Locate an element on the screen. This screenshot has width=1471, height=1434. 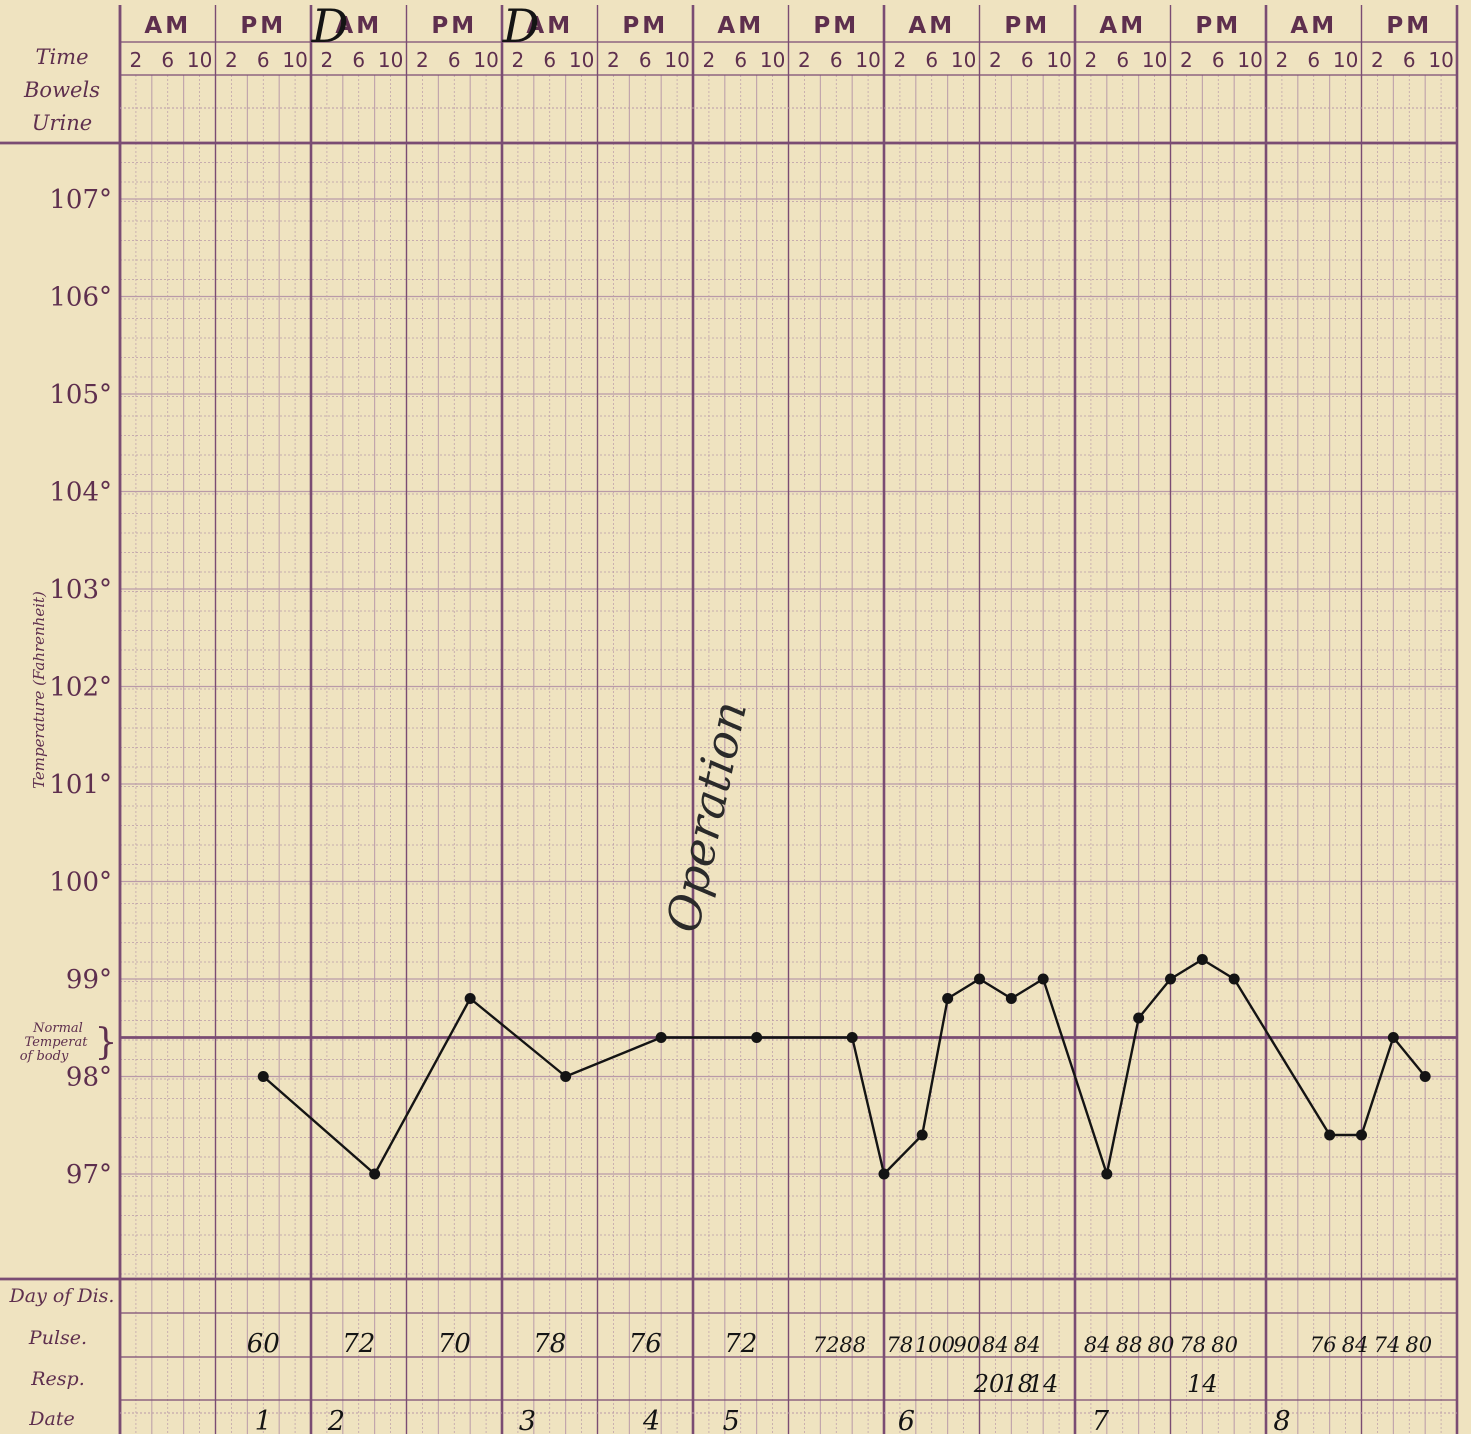
y-tick-label: 102° is located at coordinates (80, 688).